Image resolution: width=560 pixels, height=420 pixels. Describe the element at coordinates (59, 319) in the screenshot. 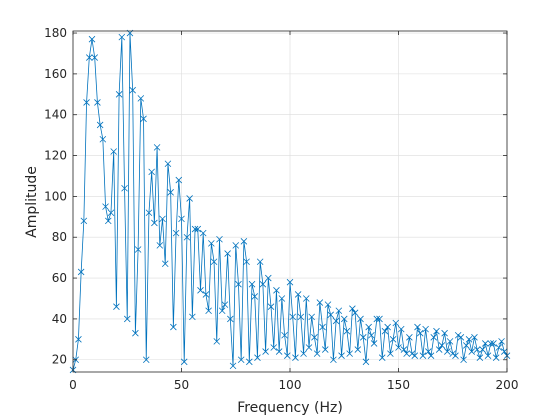

I see `y-tick-label: 40` at that location.